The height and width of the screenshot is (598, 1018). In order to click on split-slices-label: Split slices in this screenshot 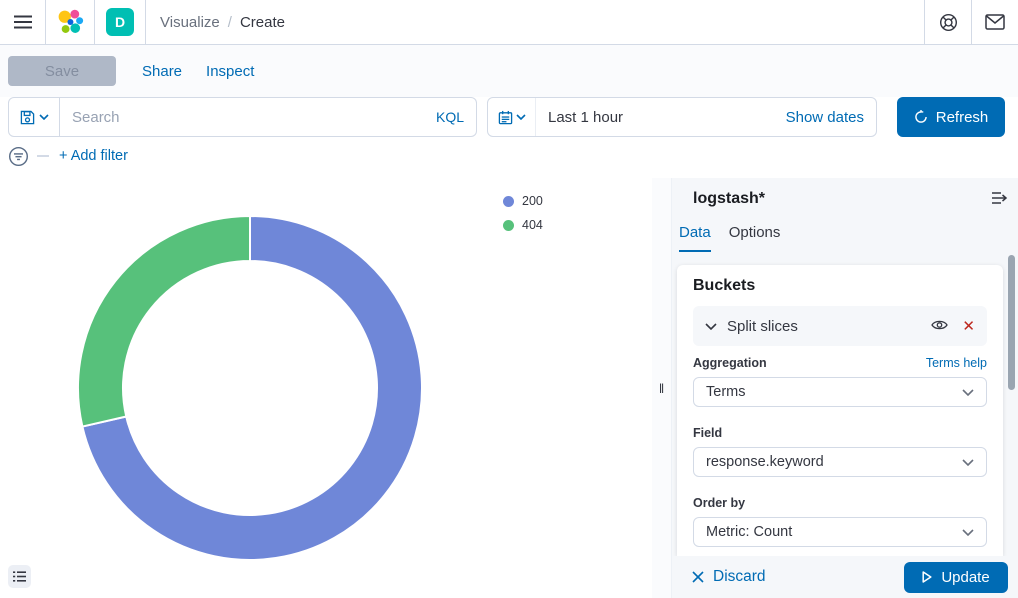, I will do `click(762, 326)`.